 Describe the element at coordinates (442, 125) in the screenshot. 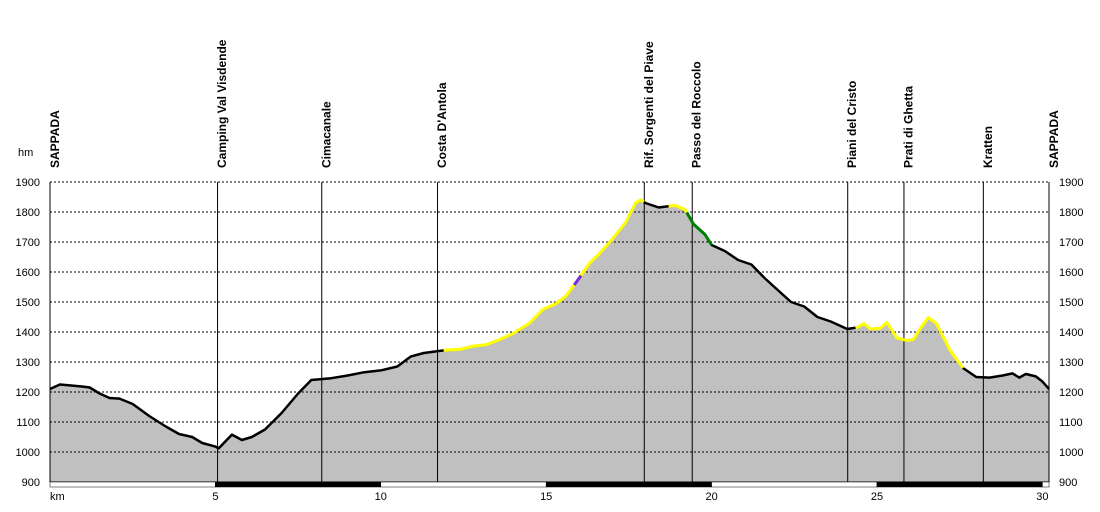

I see `waypoint-label: Costa D'Antola` at that location.